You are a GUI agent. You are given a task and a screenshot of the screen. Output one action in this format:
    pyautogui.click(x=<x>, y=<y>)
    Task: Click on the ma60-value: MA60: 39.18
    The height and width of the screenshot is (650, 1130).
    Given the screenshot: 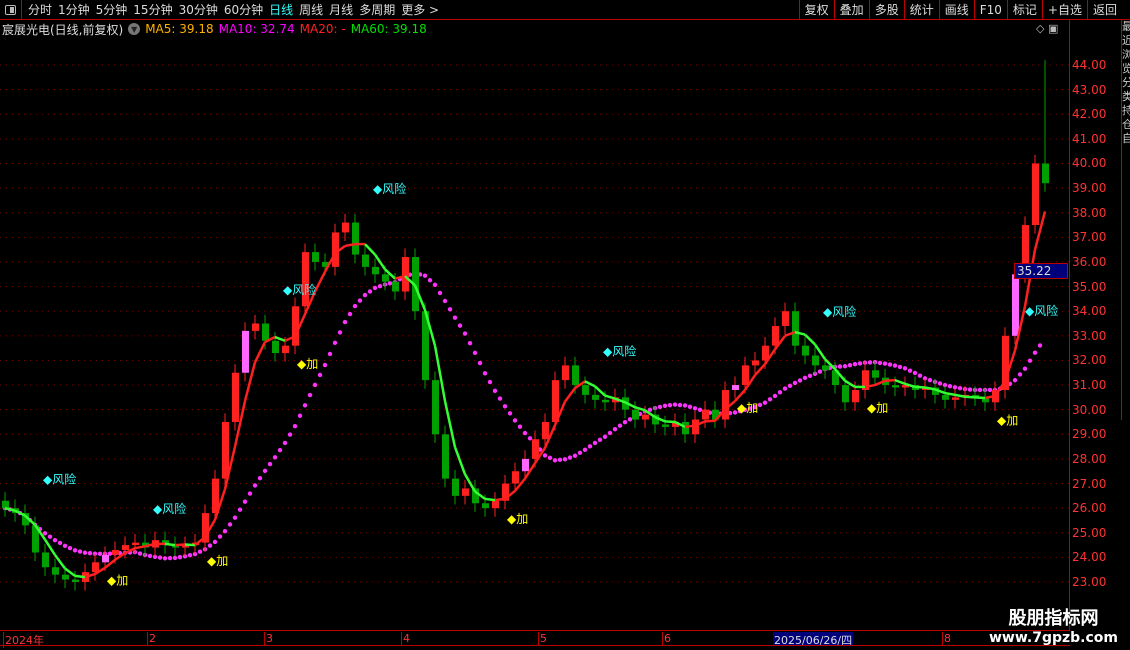 What is the action you would take?
    pyautogui.click(x=388, y=29)
    